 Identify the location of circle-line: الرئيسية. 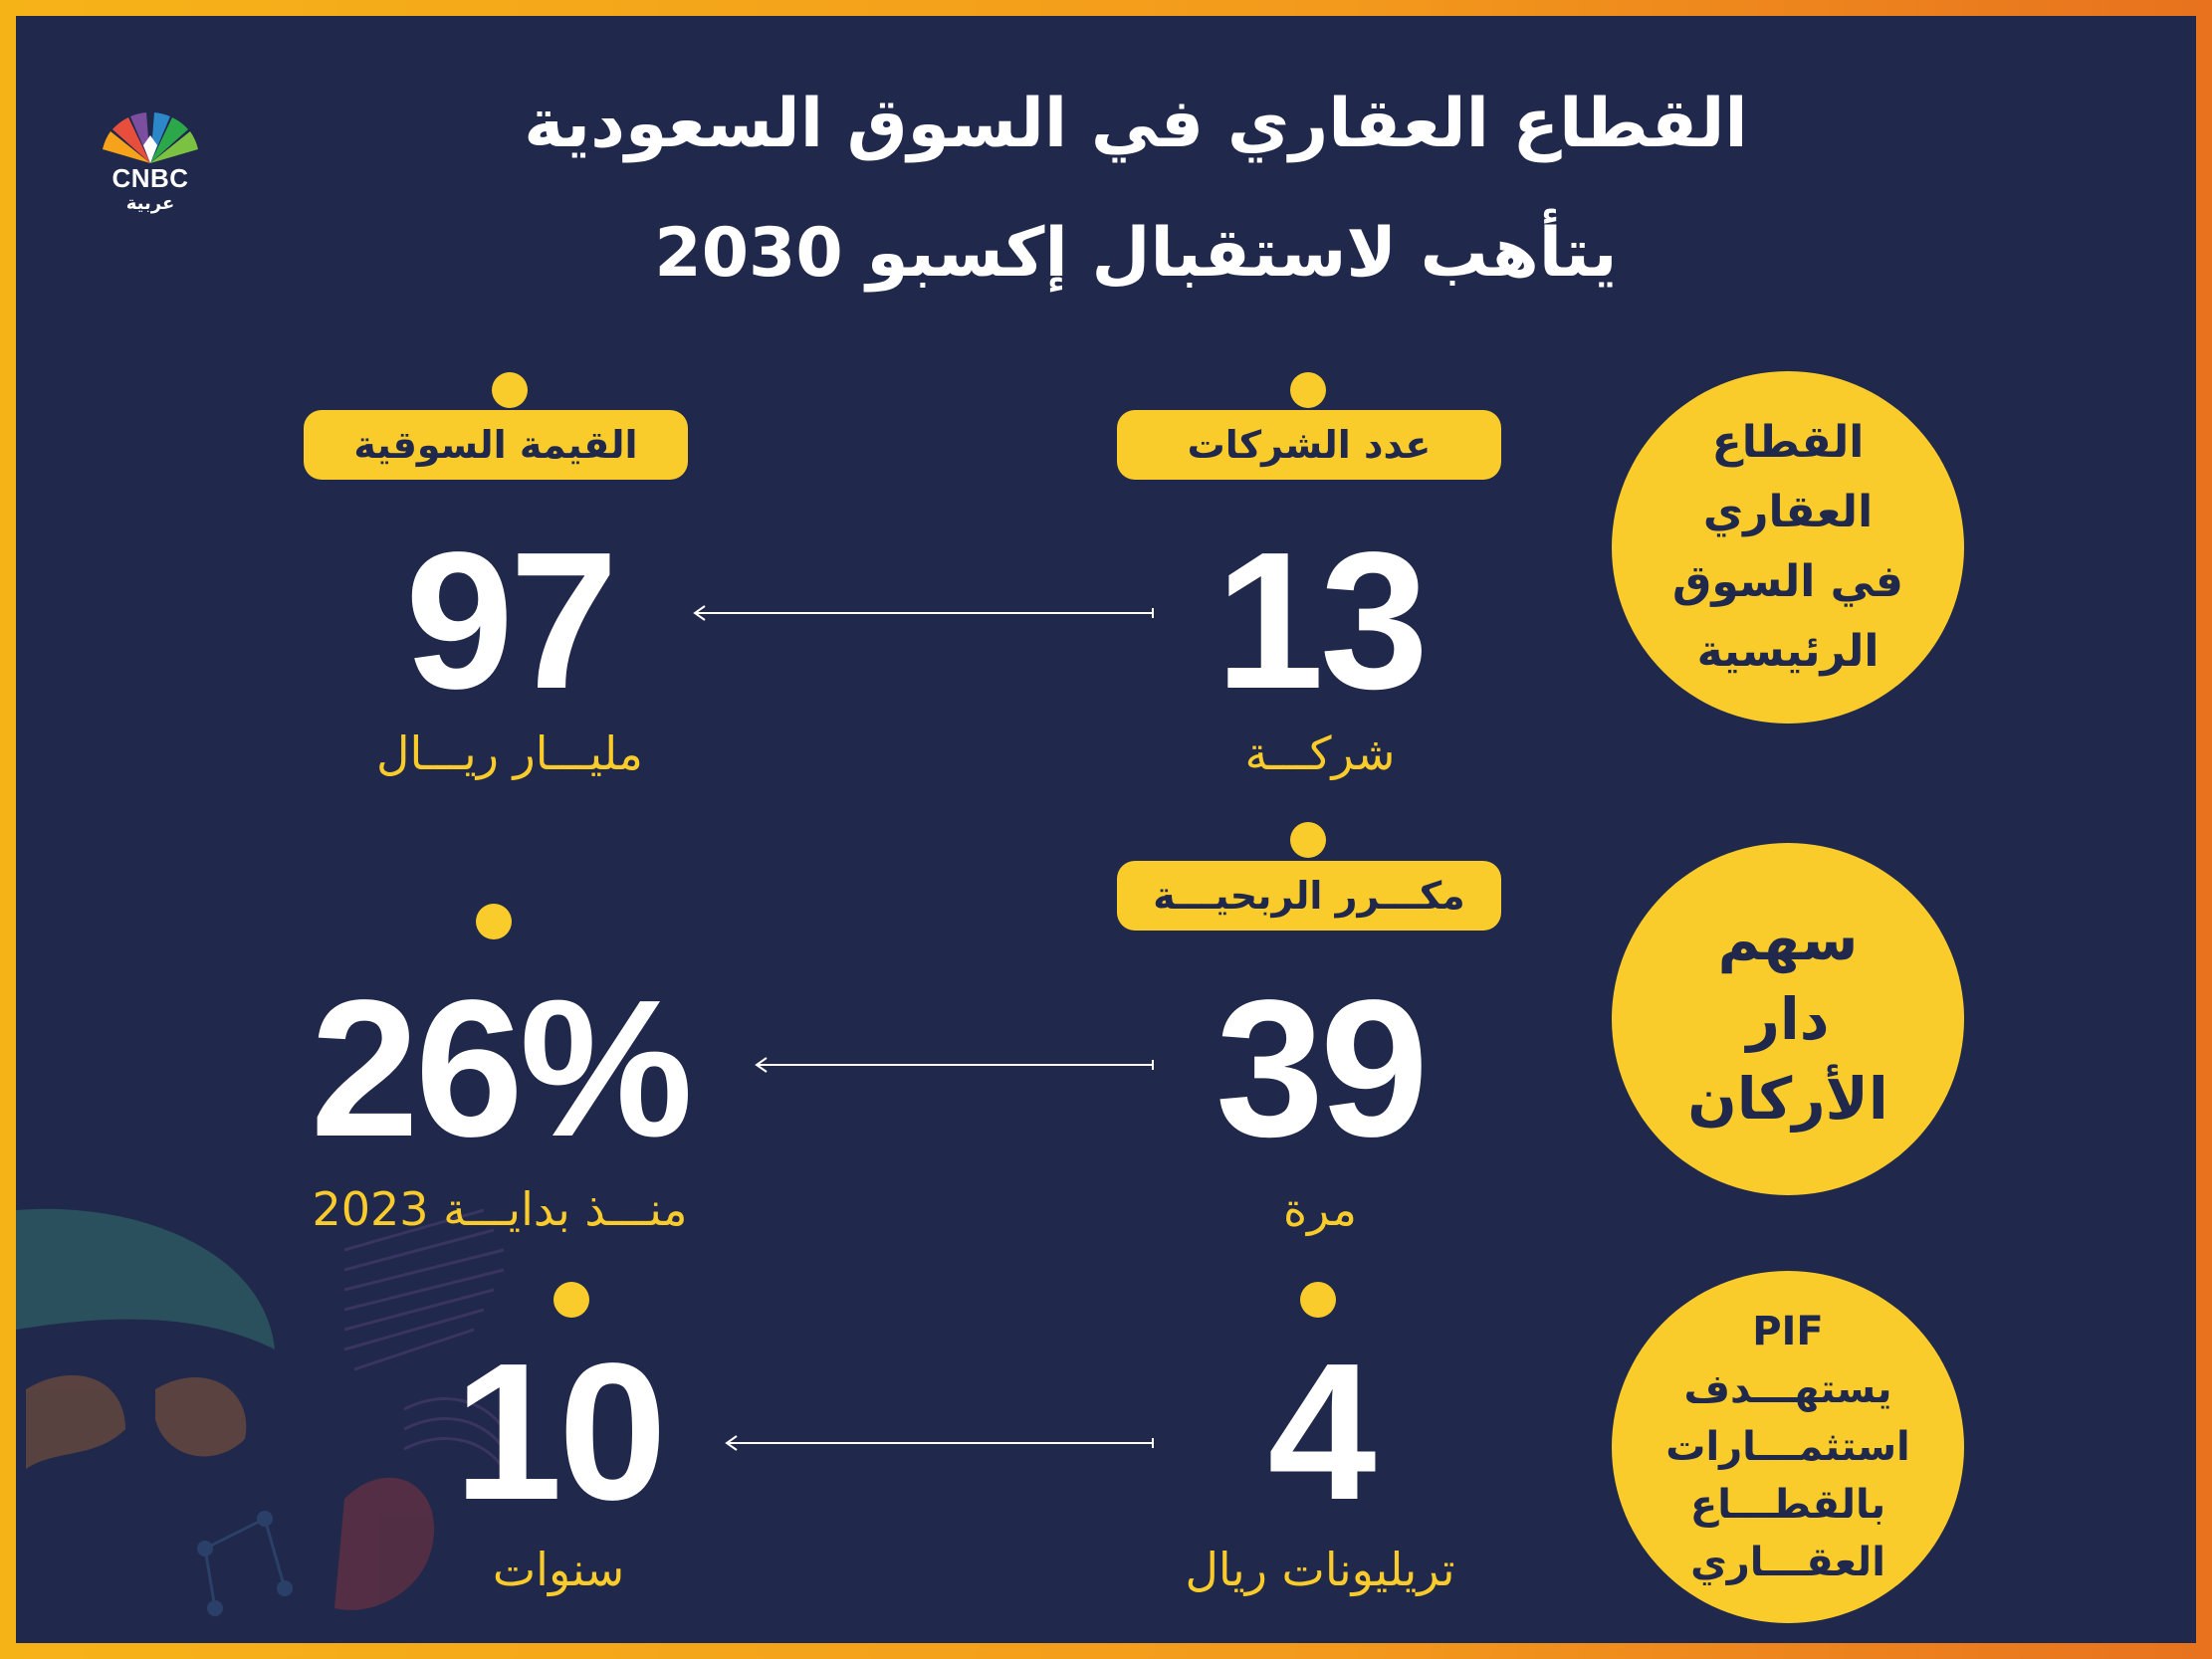
(1788, 651).